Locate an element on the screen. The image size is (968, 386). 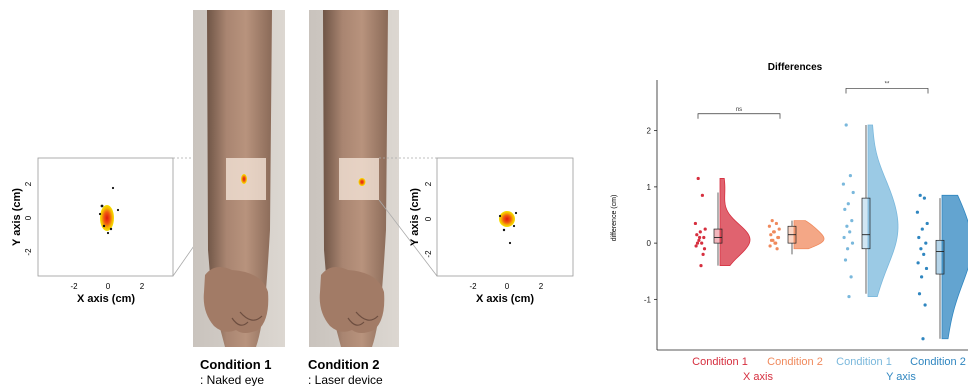
scatter-right-heat is located at coordinates (507, 219).